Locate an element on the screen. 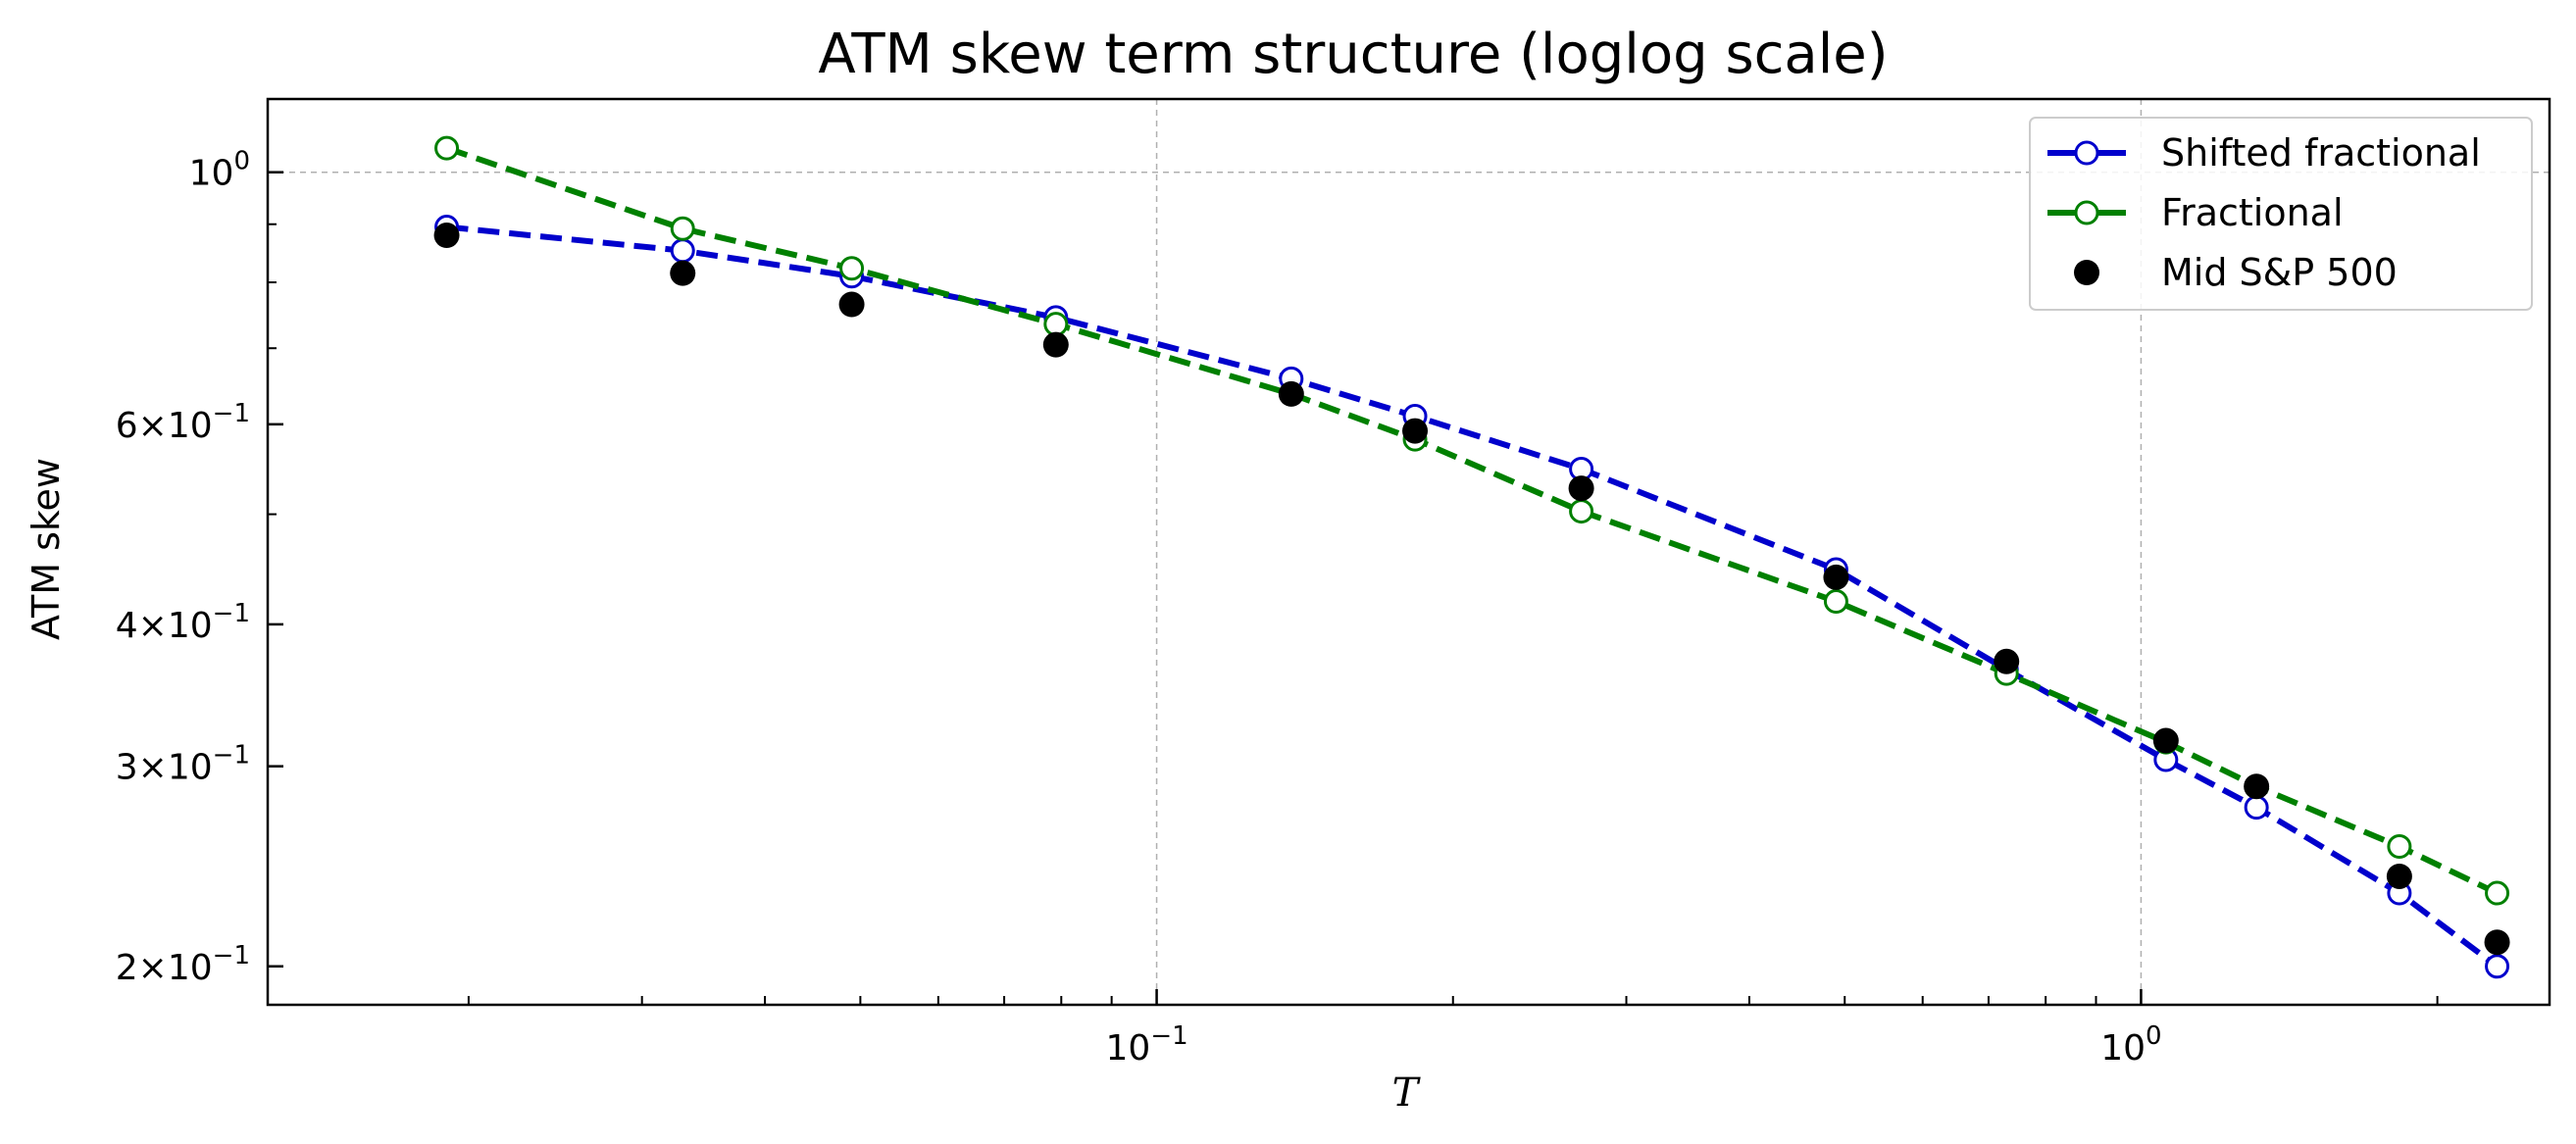 The height and width of the screenshot is (1144, 2576). y-axis-label: ATM skew is located at coordinates (46, 549).